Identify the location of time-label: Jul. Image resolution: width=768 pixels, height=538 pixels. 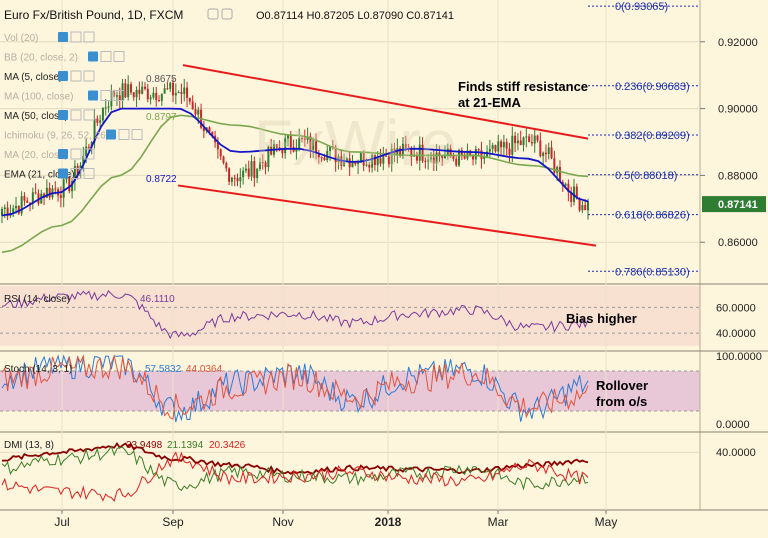
(61, 522).